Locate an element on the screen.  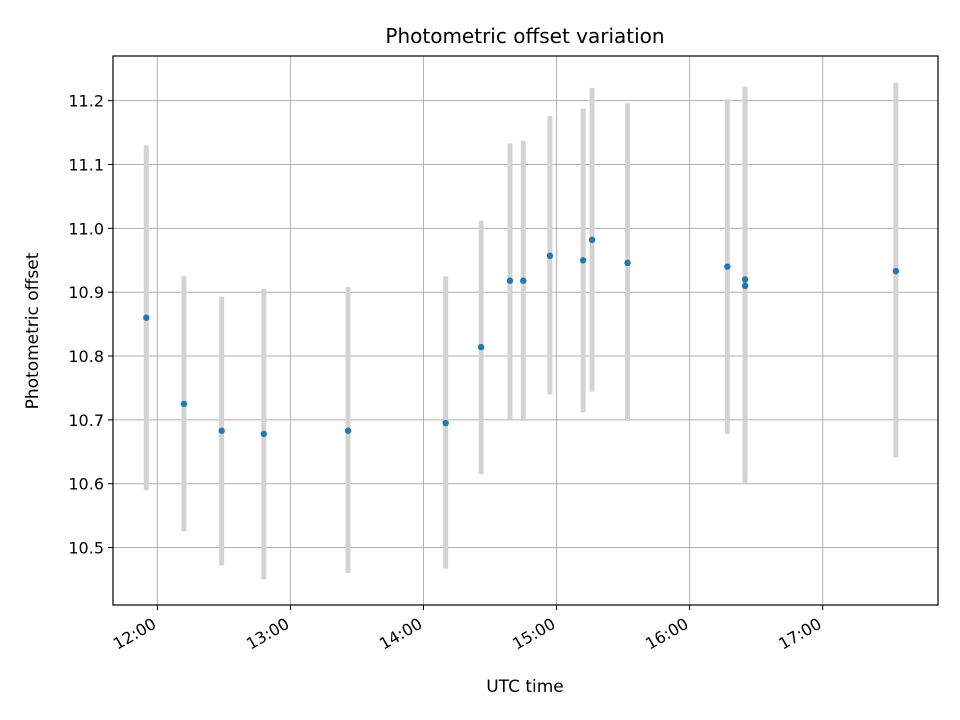
y-tick-label: 11.1 is located at coordinates (86, 165).